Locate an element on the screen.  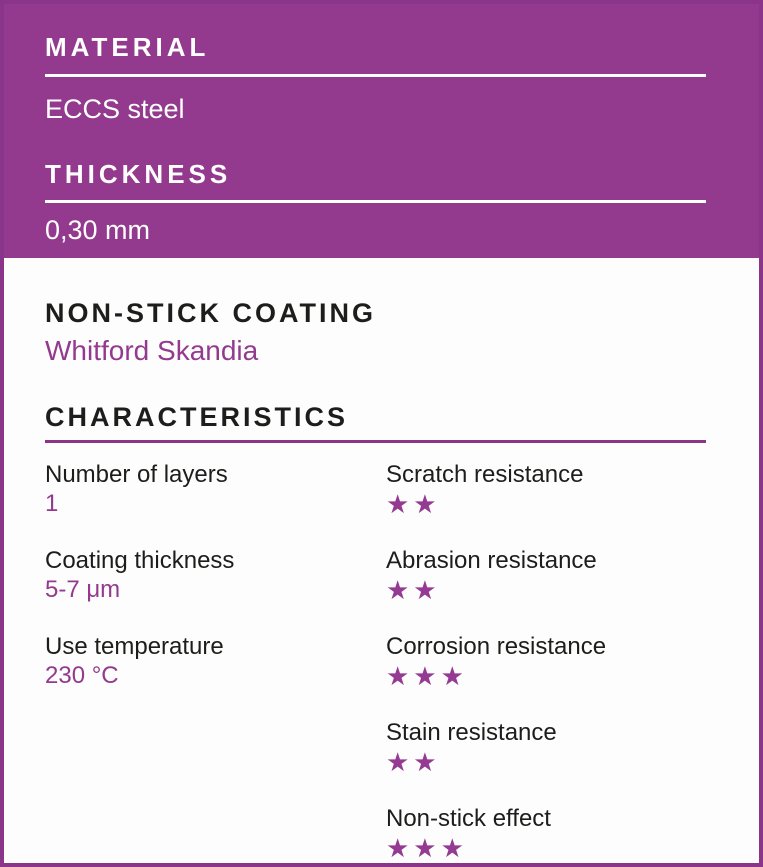
char-label: Non-stick effect is located at coordinates (468, 818).